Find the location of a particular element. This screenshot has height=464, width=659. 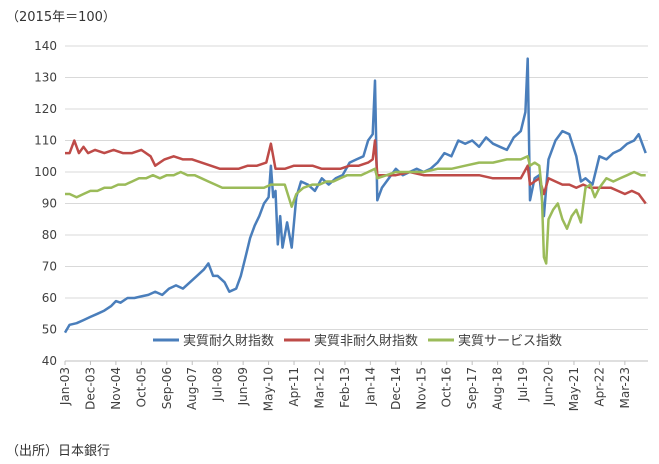

x-tick-label: Jul-08 is located at coordinates (218, 384).